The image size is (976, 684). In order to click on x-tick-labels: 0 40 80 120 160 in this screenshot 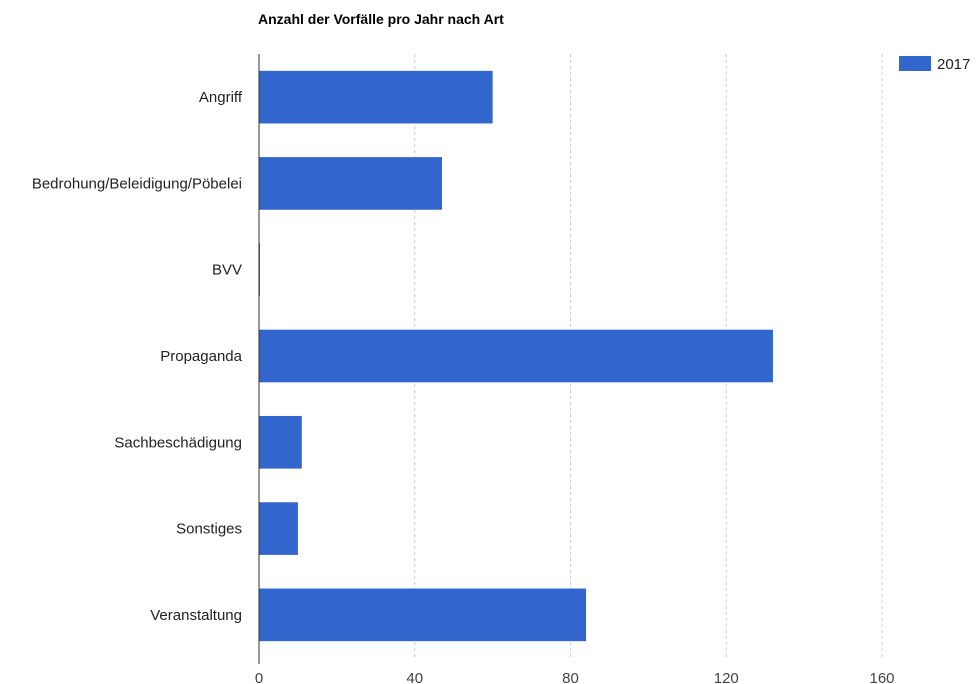, I will do `click(575, 677)`.